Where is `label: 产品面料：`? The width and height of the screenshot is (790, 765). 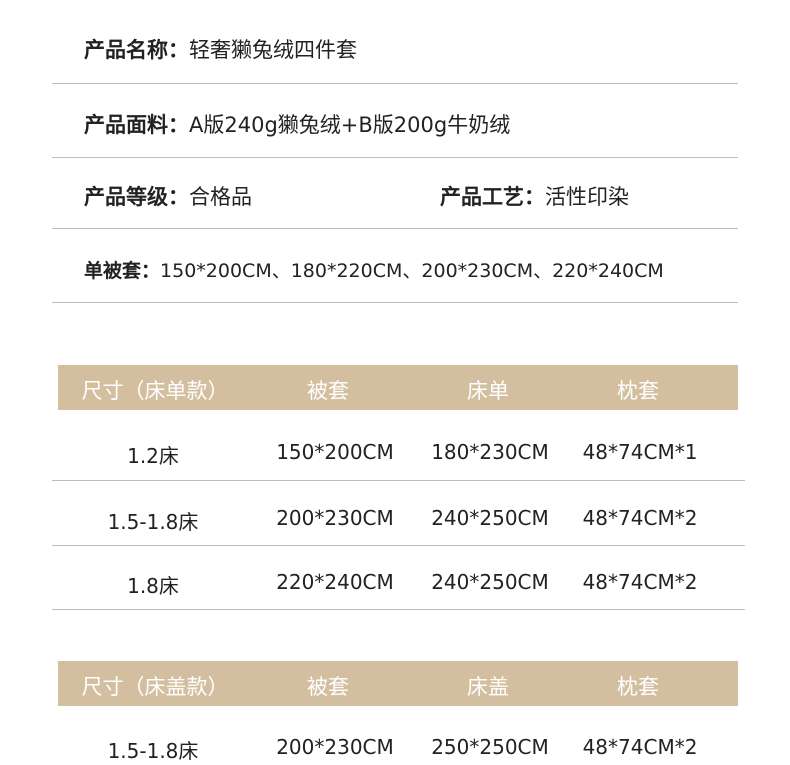 label: 产品面料： is located at coordinates (136, 125).